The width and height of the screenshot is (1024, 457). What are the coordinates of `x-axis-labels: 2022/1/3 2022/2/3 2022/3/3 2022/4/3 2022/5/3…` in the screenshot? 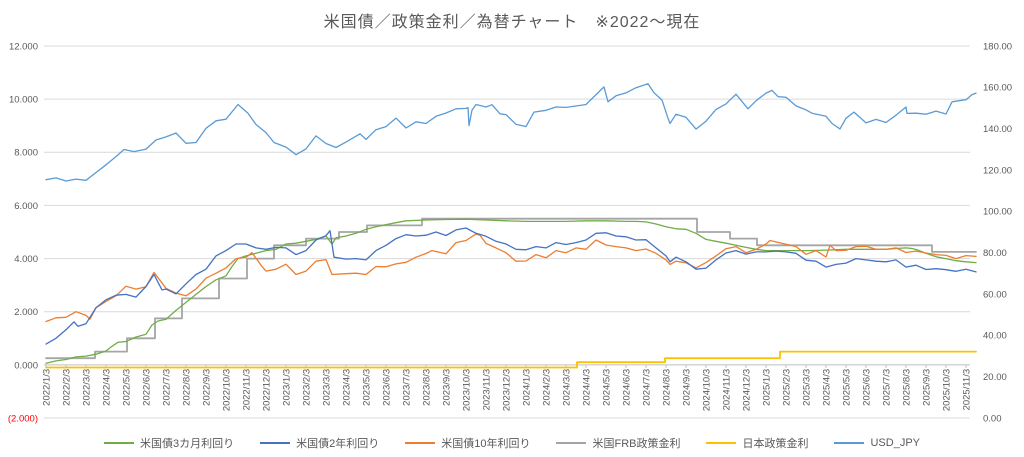 It's located at (506, 390).